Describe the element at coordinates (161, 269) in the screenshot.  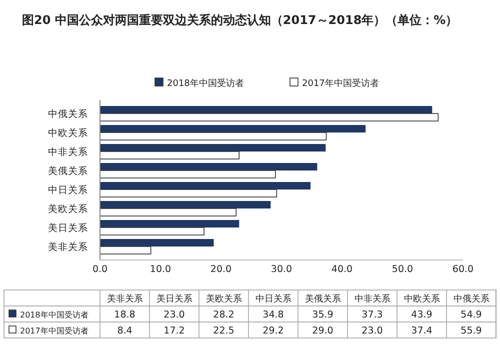
I see `x-tick-label: 10.0` at that location.